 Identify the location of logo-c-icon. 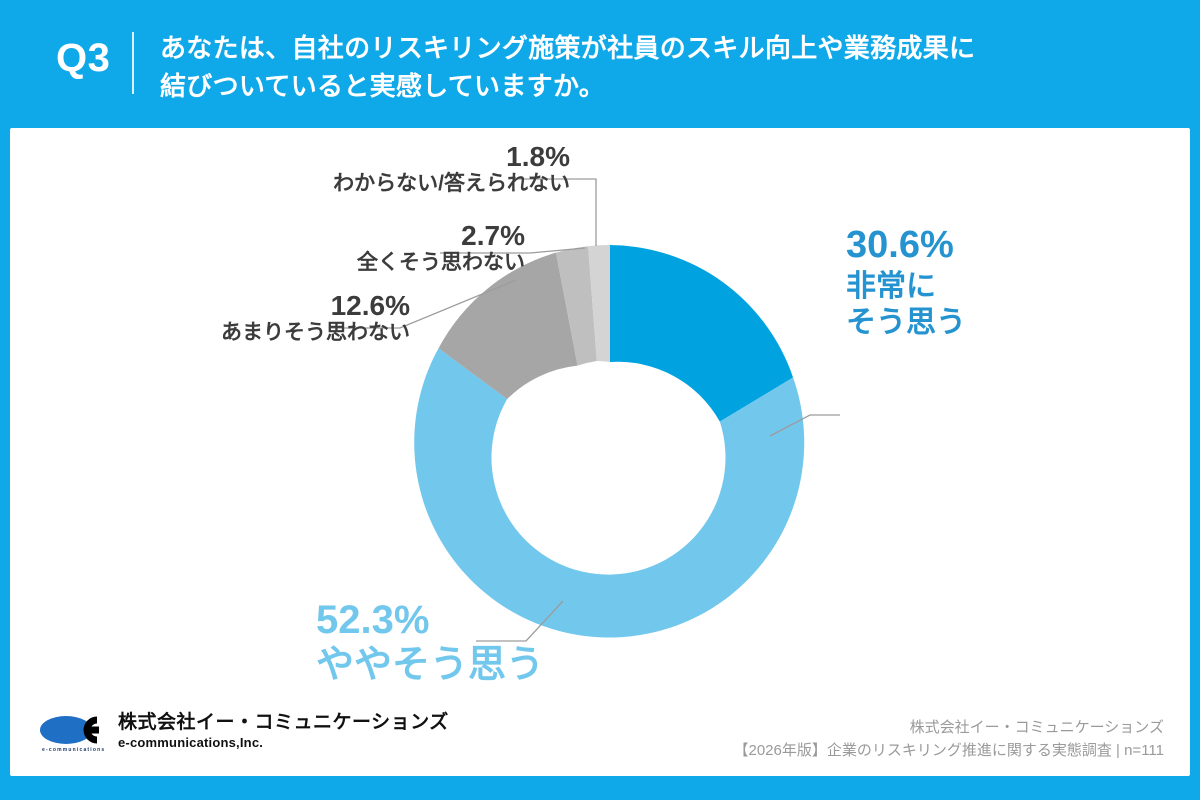
(69, 729).